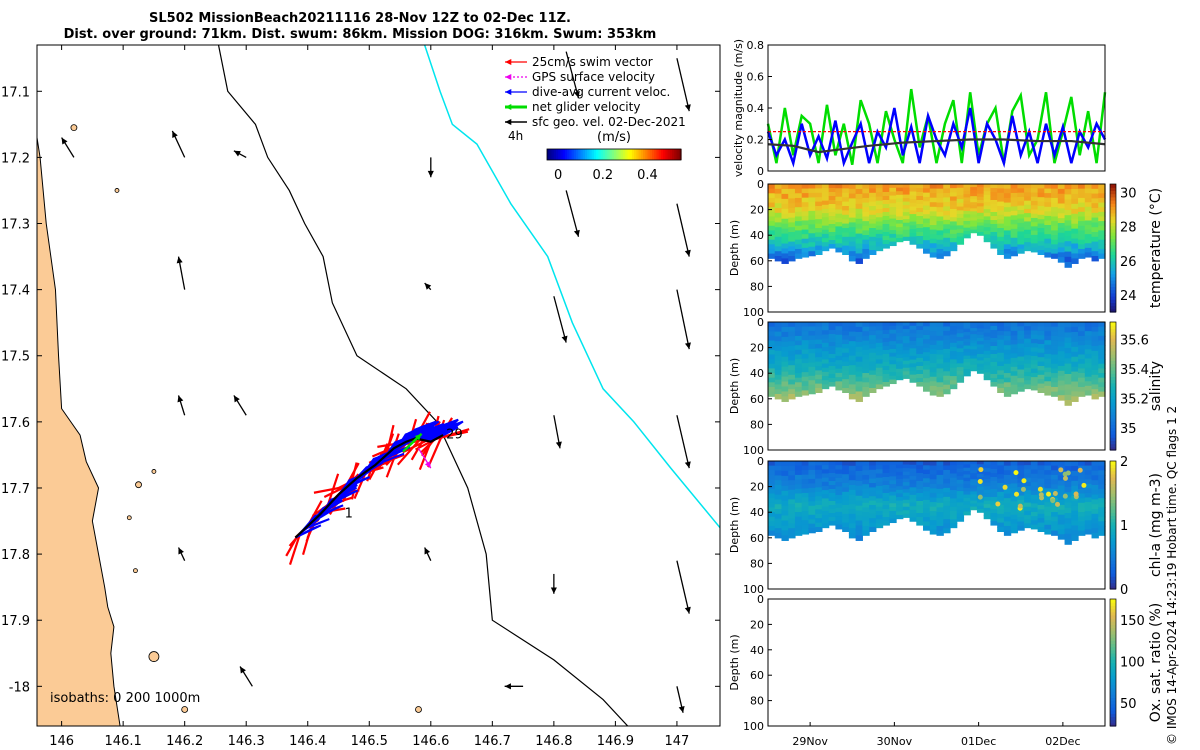 Image resolution: width=1200 pixels, height=750 pixels. Describe the element at coordinates (980, 497) in the screenshot. I see `chl-sample-dot` at that location.